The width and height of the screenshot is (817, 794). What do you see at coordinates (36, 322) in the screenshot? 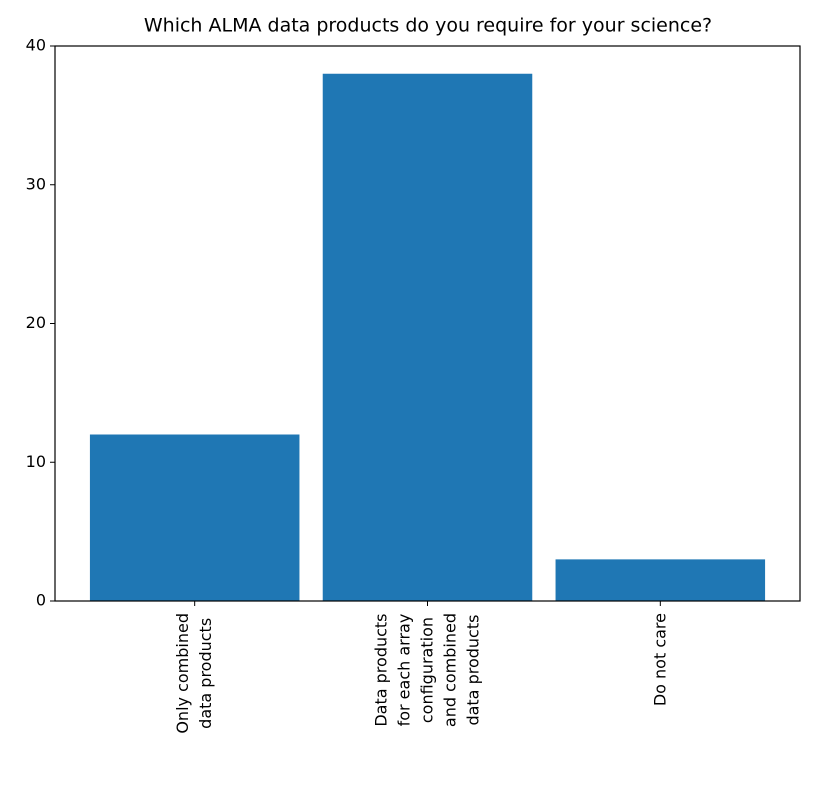
I see `y-tick-label: 20` at bounding box center [36, 322].